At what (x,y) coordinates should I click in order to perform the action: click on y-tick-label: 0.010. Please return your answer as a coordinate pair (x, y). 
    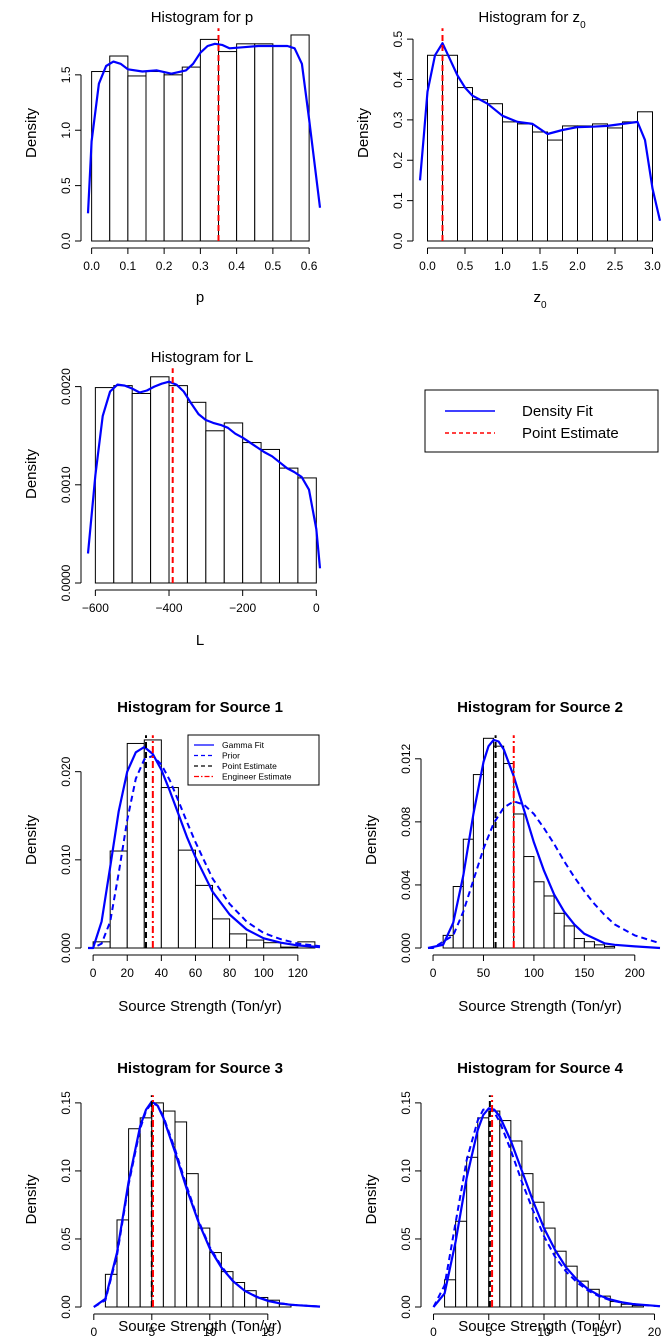
    Looking at the image, I should click on (66, 859).